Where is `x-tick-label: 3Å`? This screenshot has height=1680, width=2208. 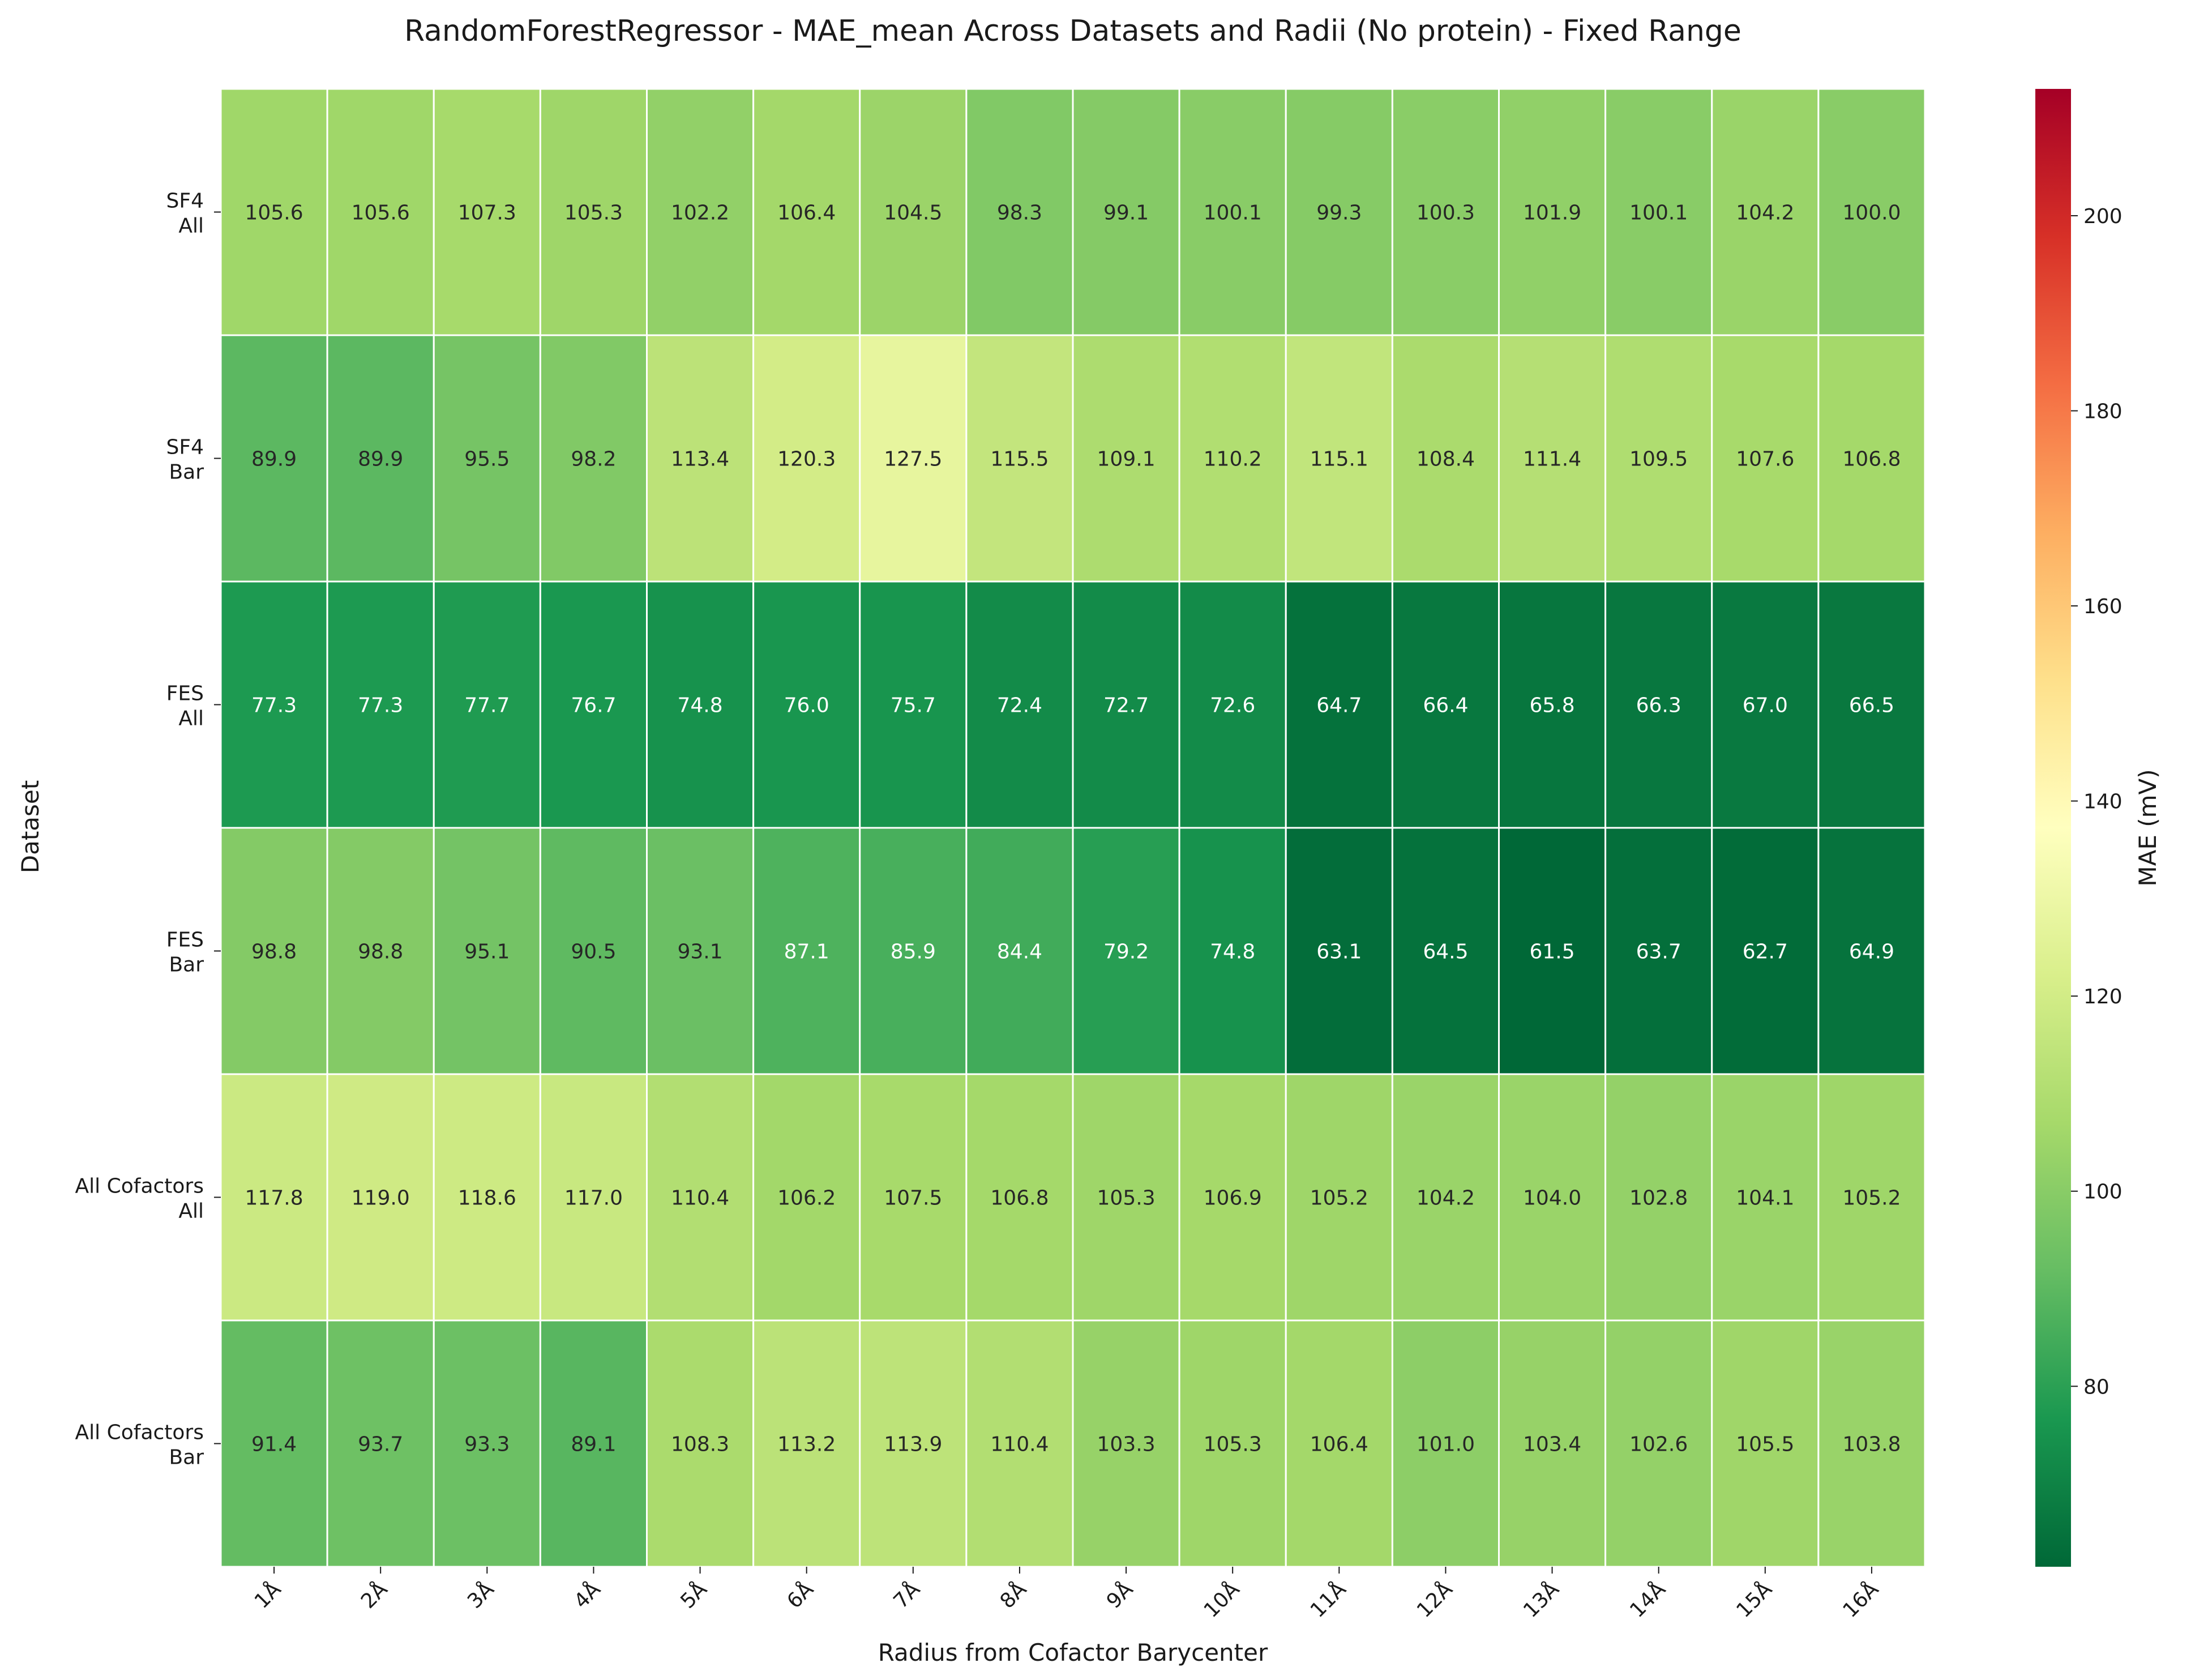 x-tick-label: 3Å is located at coordinates (481, 1595).